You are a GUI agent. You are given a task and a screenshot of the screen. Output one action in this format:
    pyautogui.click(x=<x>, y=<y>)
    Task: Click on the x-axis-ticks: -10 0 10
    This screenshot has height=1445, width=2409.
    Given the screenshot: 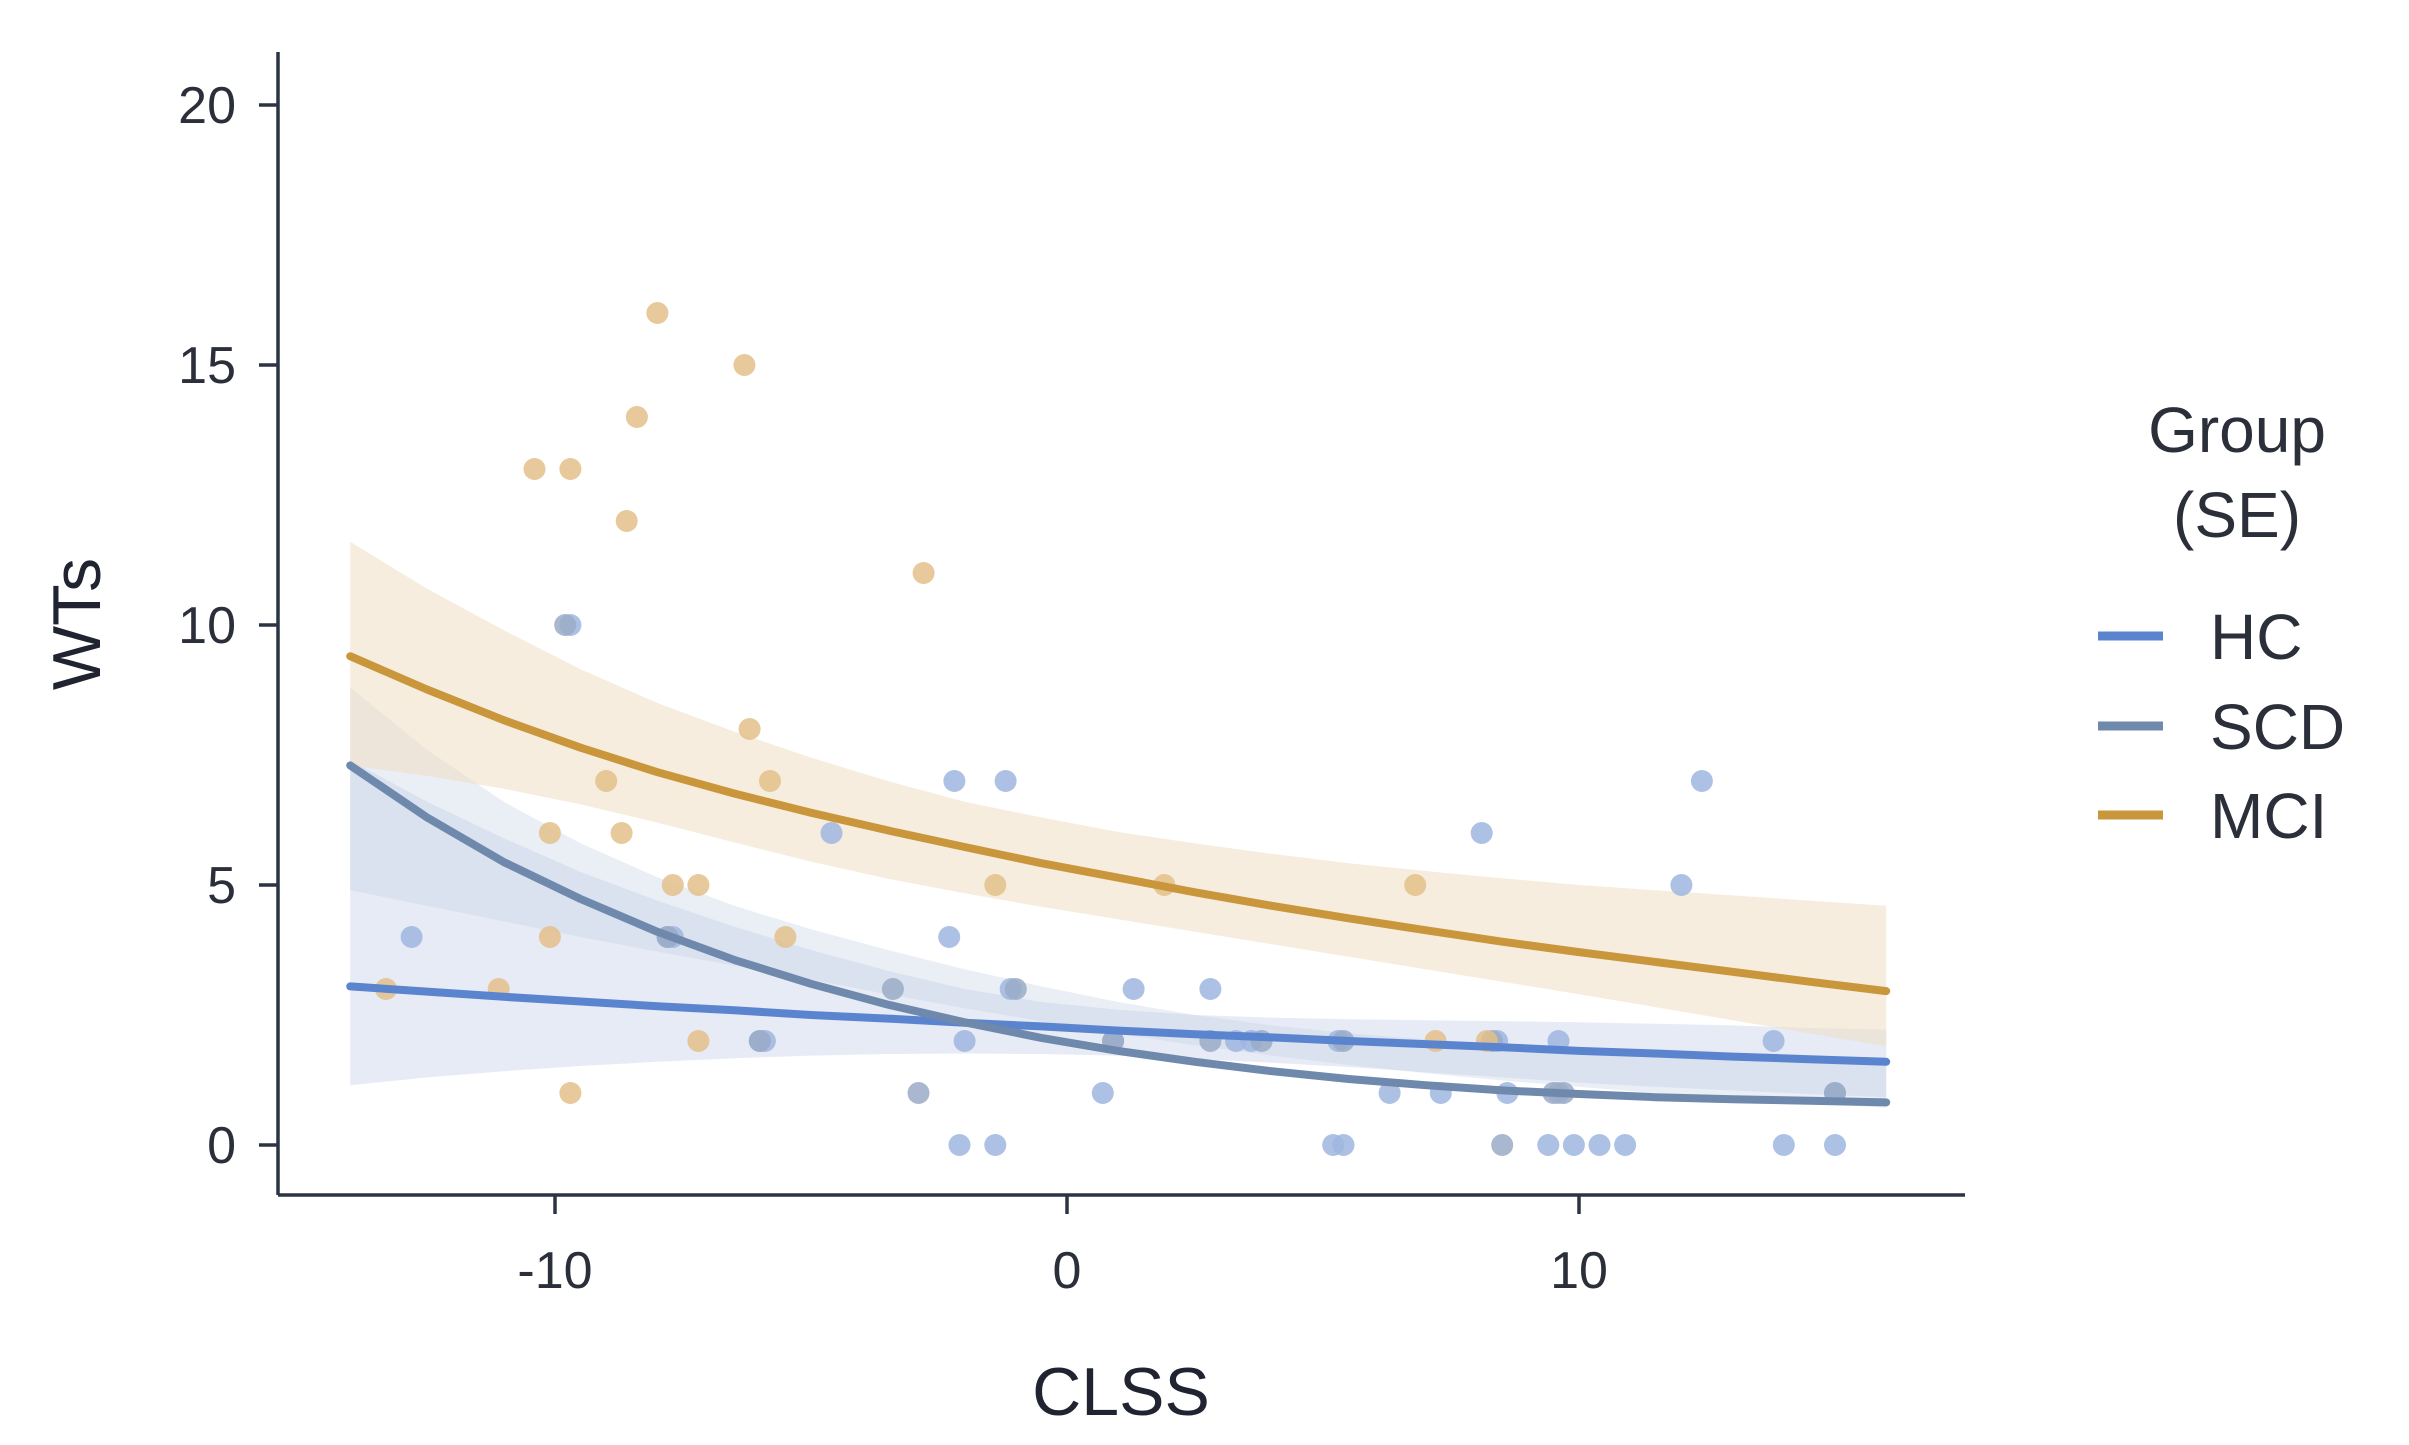 What is the action you would take?
    pyautogui.click(x=1062, y=1247)
    